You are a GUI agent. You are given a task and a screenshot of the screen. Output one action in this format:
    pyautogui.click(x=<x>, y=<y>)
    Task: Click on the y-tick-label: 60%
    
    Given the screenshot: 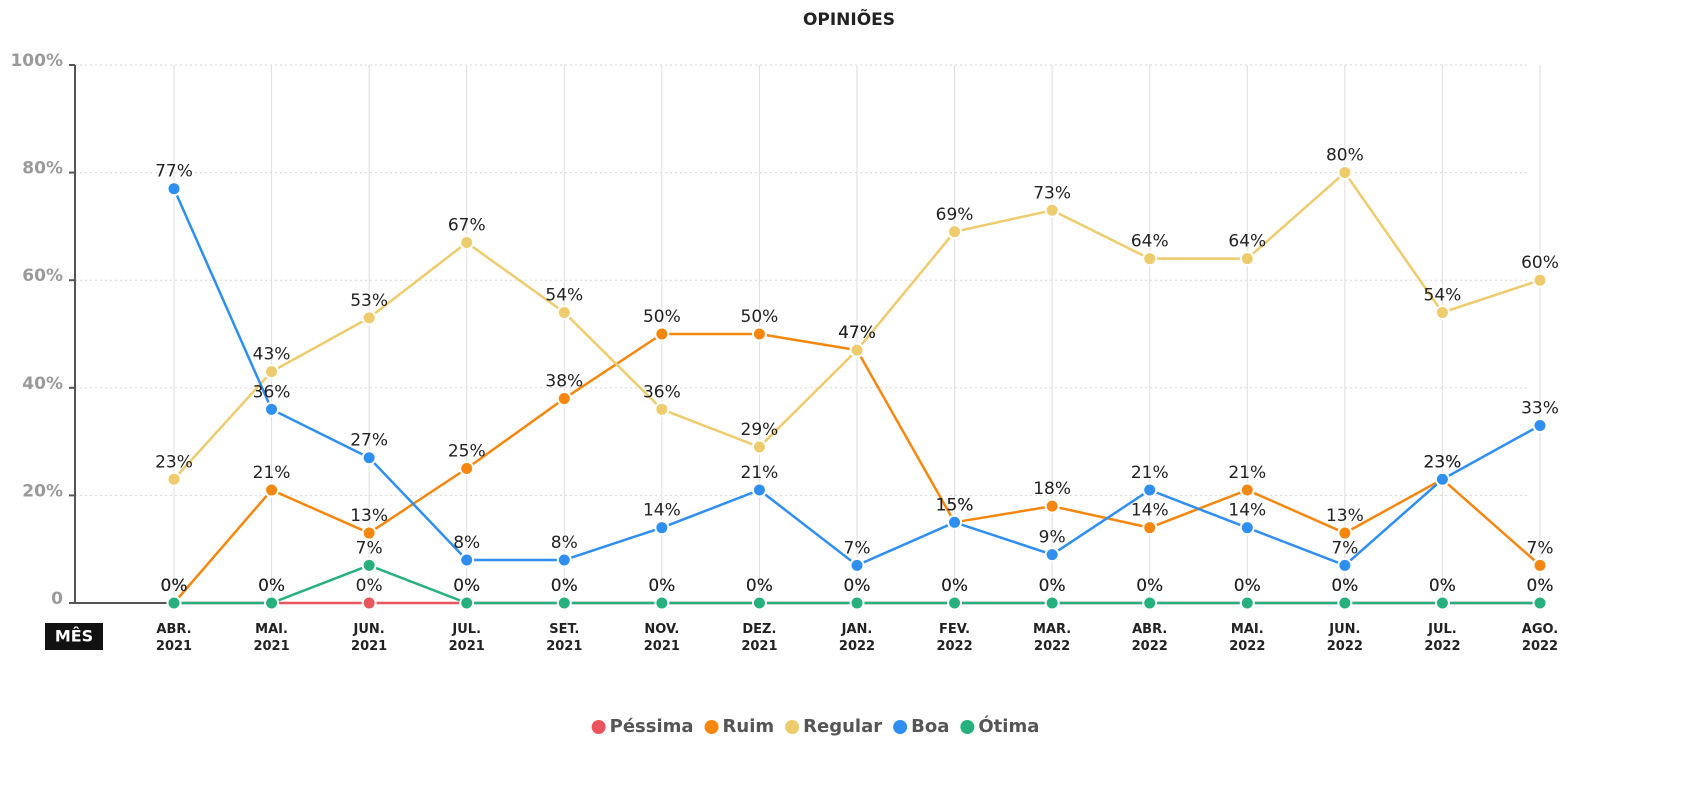 What is the action you would take?
    pyautogui.click(x=42, y=276)
    